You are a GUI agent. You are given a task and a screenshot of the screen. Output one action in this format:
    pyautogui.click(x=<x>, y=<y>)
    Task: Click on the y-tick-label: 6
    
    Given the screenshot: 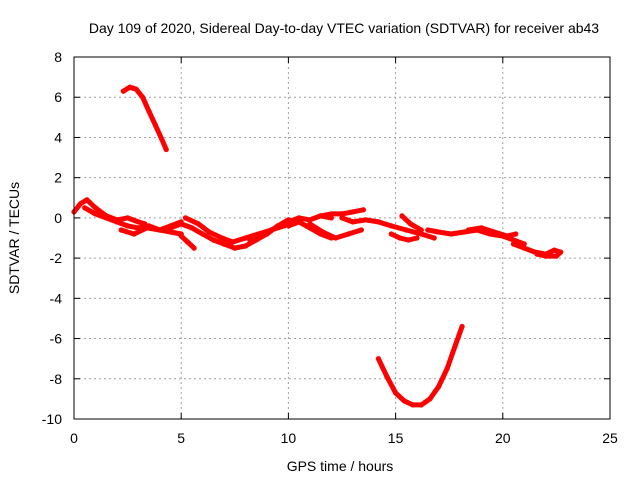 What is the action you would take?
    pyautogui.click(x=58, y=97)
    